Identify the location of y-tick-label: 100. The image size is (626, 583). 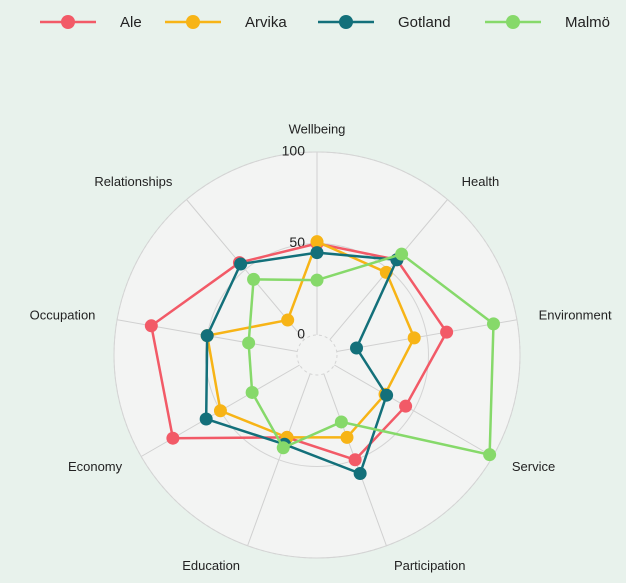
(294, 151).